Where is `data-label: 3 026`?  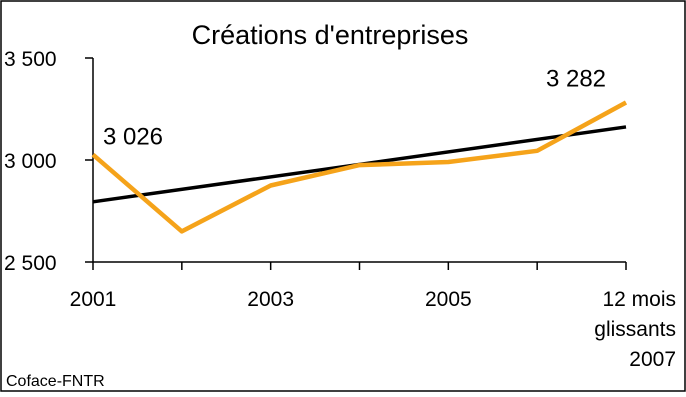
data-label: 3 026 is located at coordinates (133, 137).